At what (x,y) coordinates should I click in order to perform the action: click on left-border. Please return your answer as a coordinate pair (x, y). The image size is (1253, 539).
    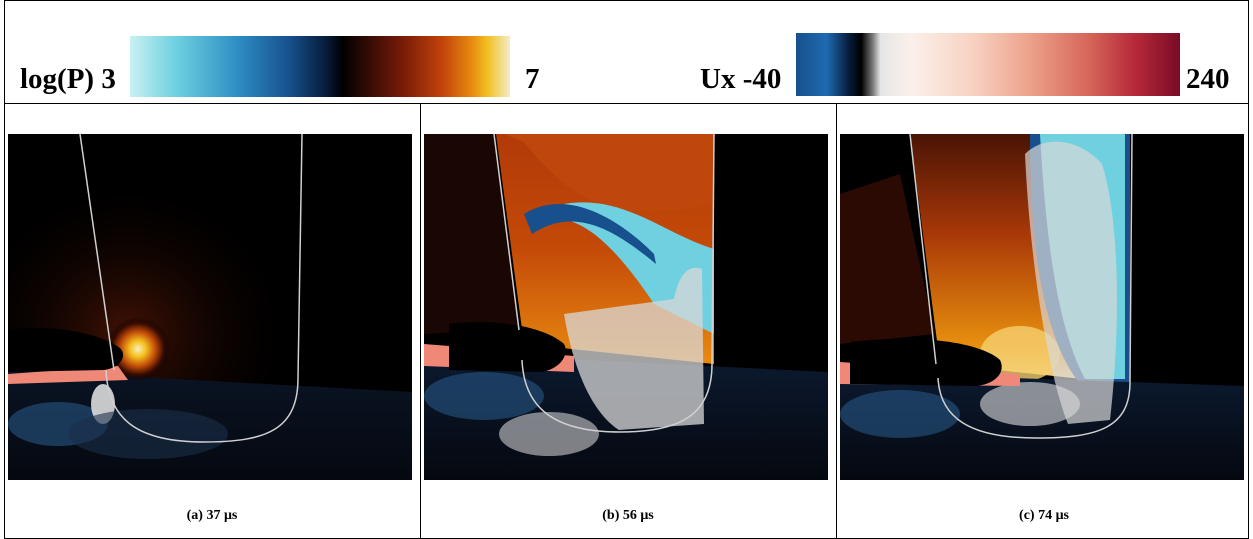
    Looking at the image, I should click on (4, 269).